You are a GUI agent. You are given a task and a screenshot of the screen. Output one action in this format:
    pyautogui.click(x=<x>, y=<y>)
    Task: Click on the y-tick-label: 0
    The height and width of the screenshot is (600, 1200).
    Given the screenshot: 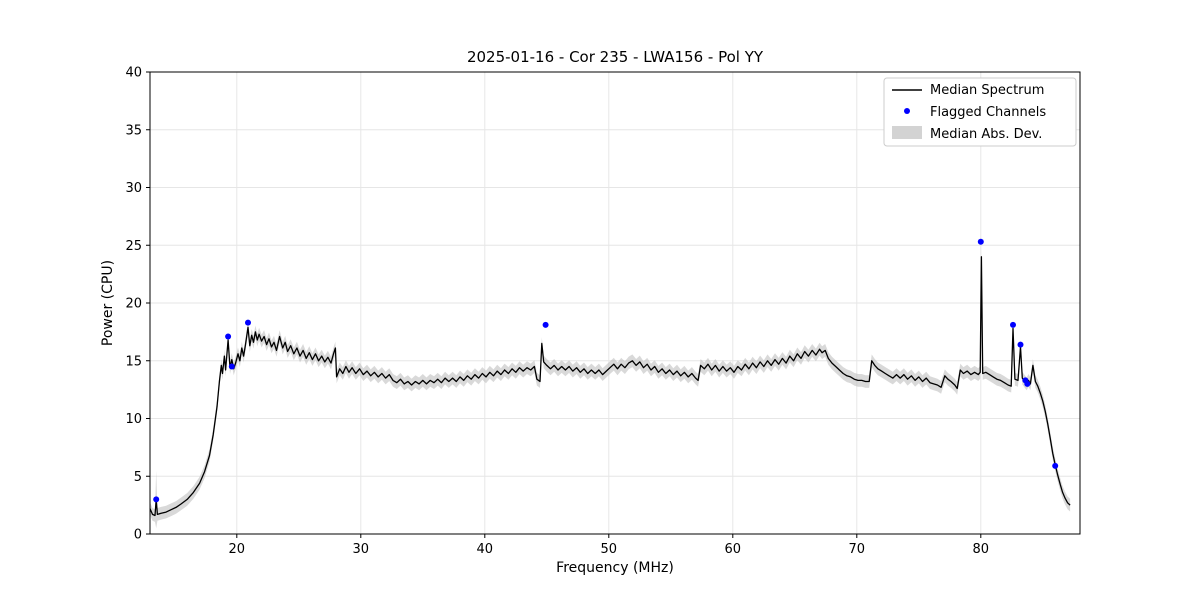 What is the action you would take?
    pyautogui.click(x=138, y=535)
    